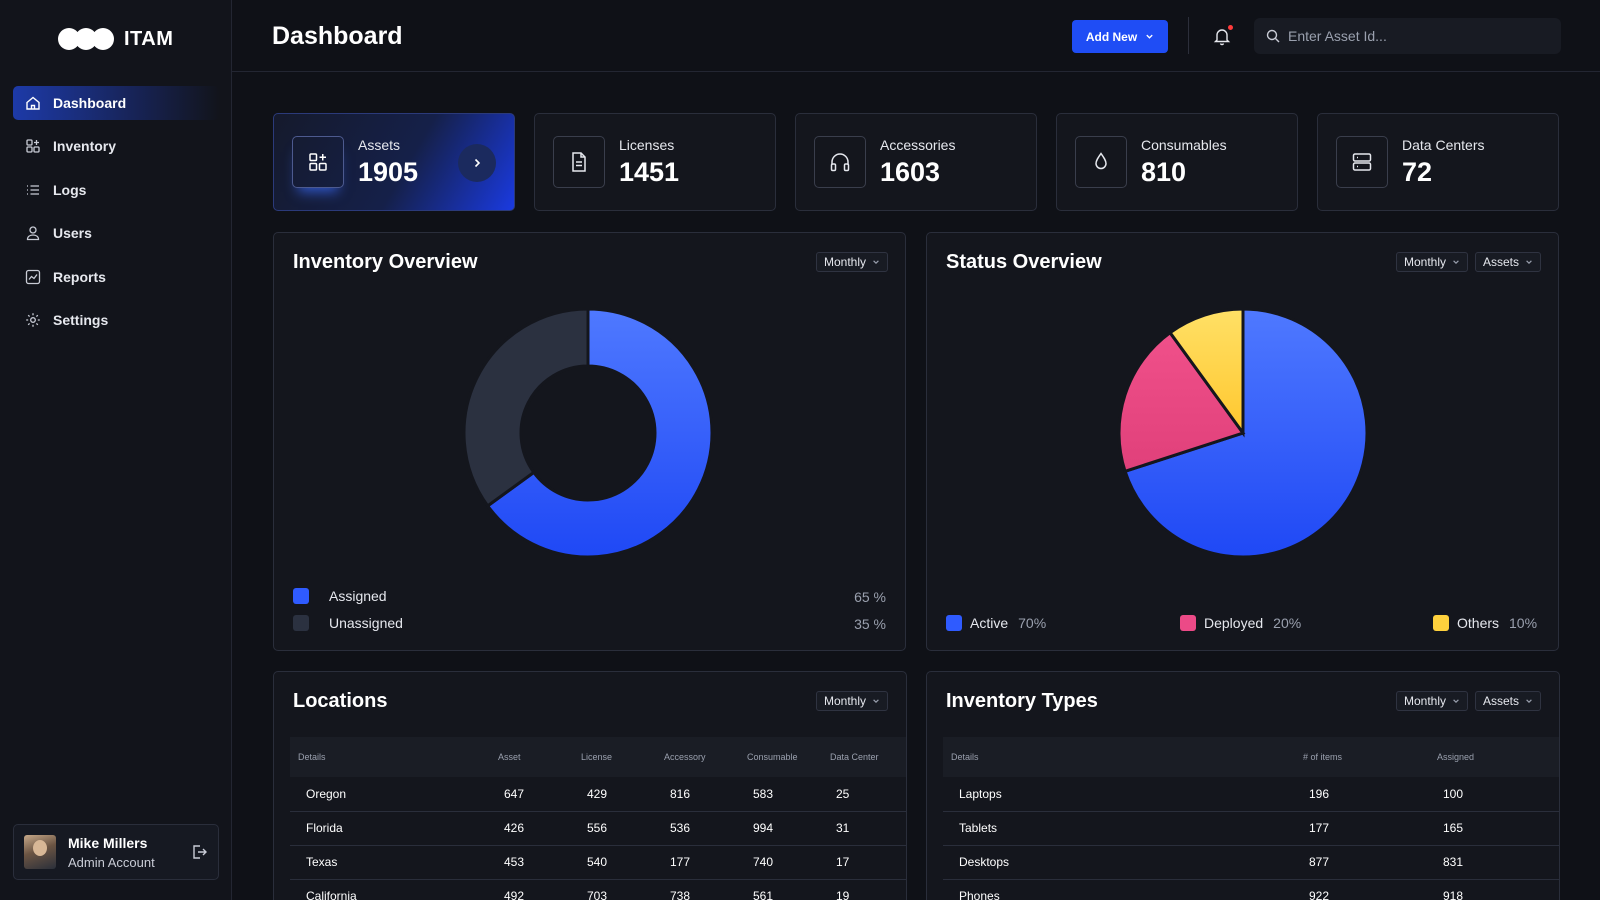 The image size is (1600, 900). What do you see at coordinates (111, 862) in the screenshot?
I see `profile-role: Admin Account` at bounding box center [111, 862].